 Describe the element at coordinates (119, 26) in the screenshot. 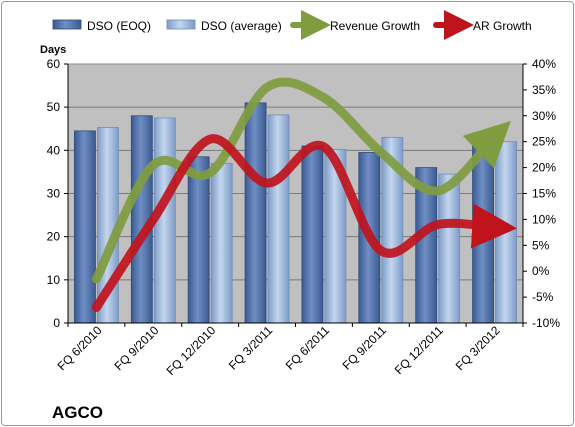

I see `legend-label-dso-eoq: DSO (EOQ)` at that location.